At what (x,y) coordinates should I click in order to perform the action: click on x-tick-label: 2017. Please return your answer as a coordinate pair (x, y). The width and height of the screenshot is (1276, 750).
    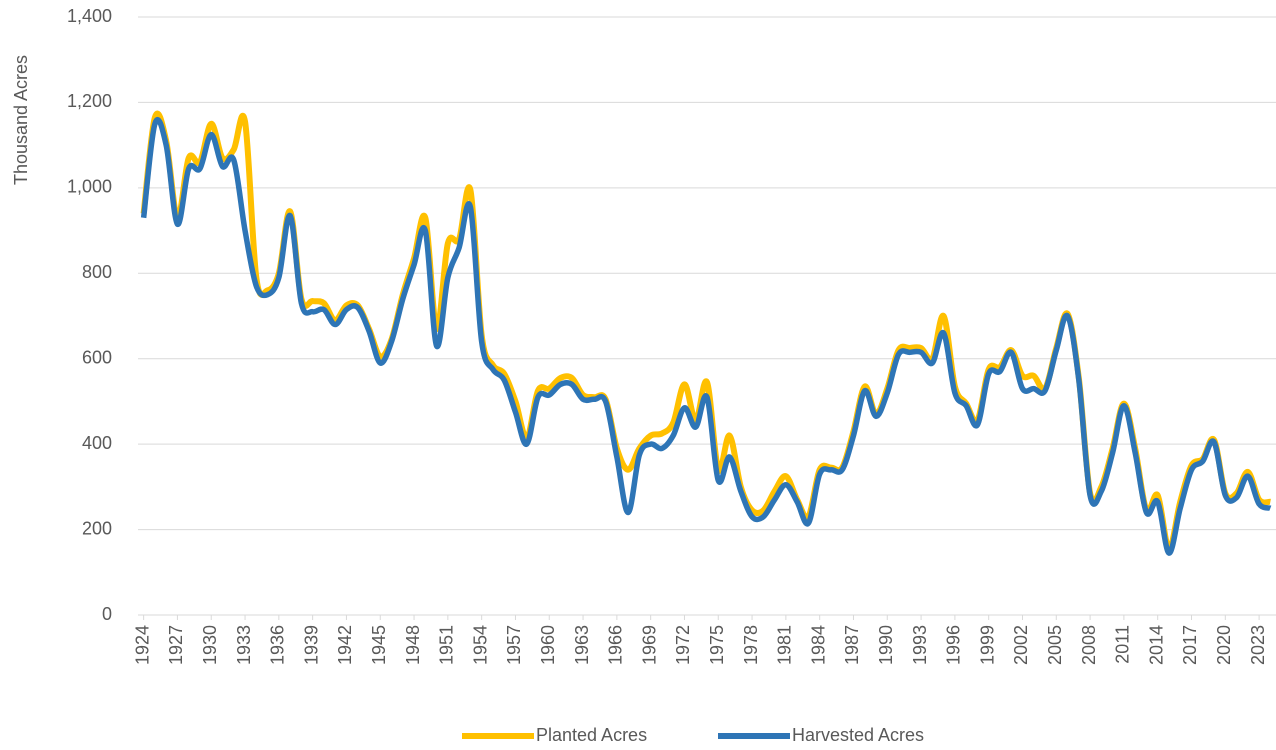
    Looking at the image, I should click on (1190, 645).